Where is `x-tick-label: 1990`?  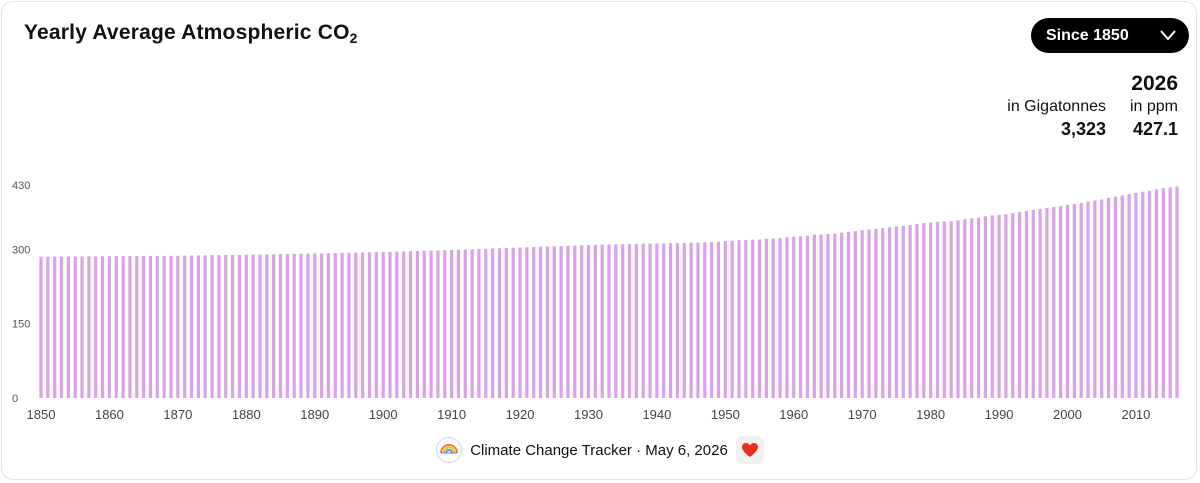
x-tick-label: 1990 is located at coordinates (999, 414).